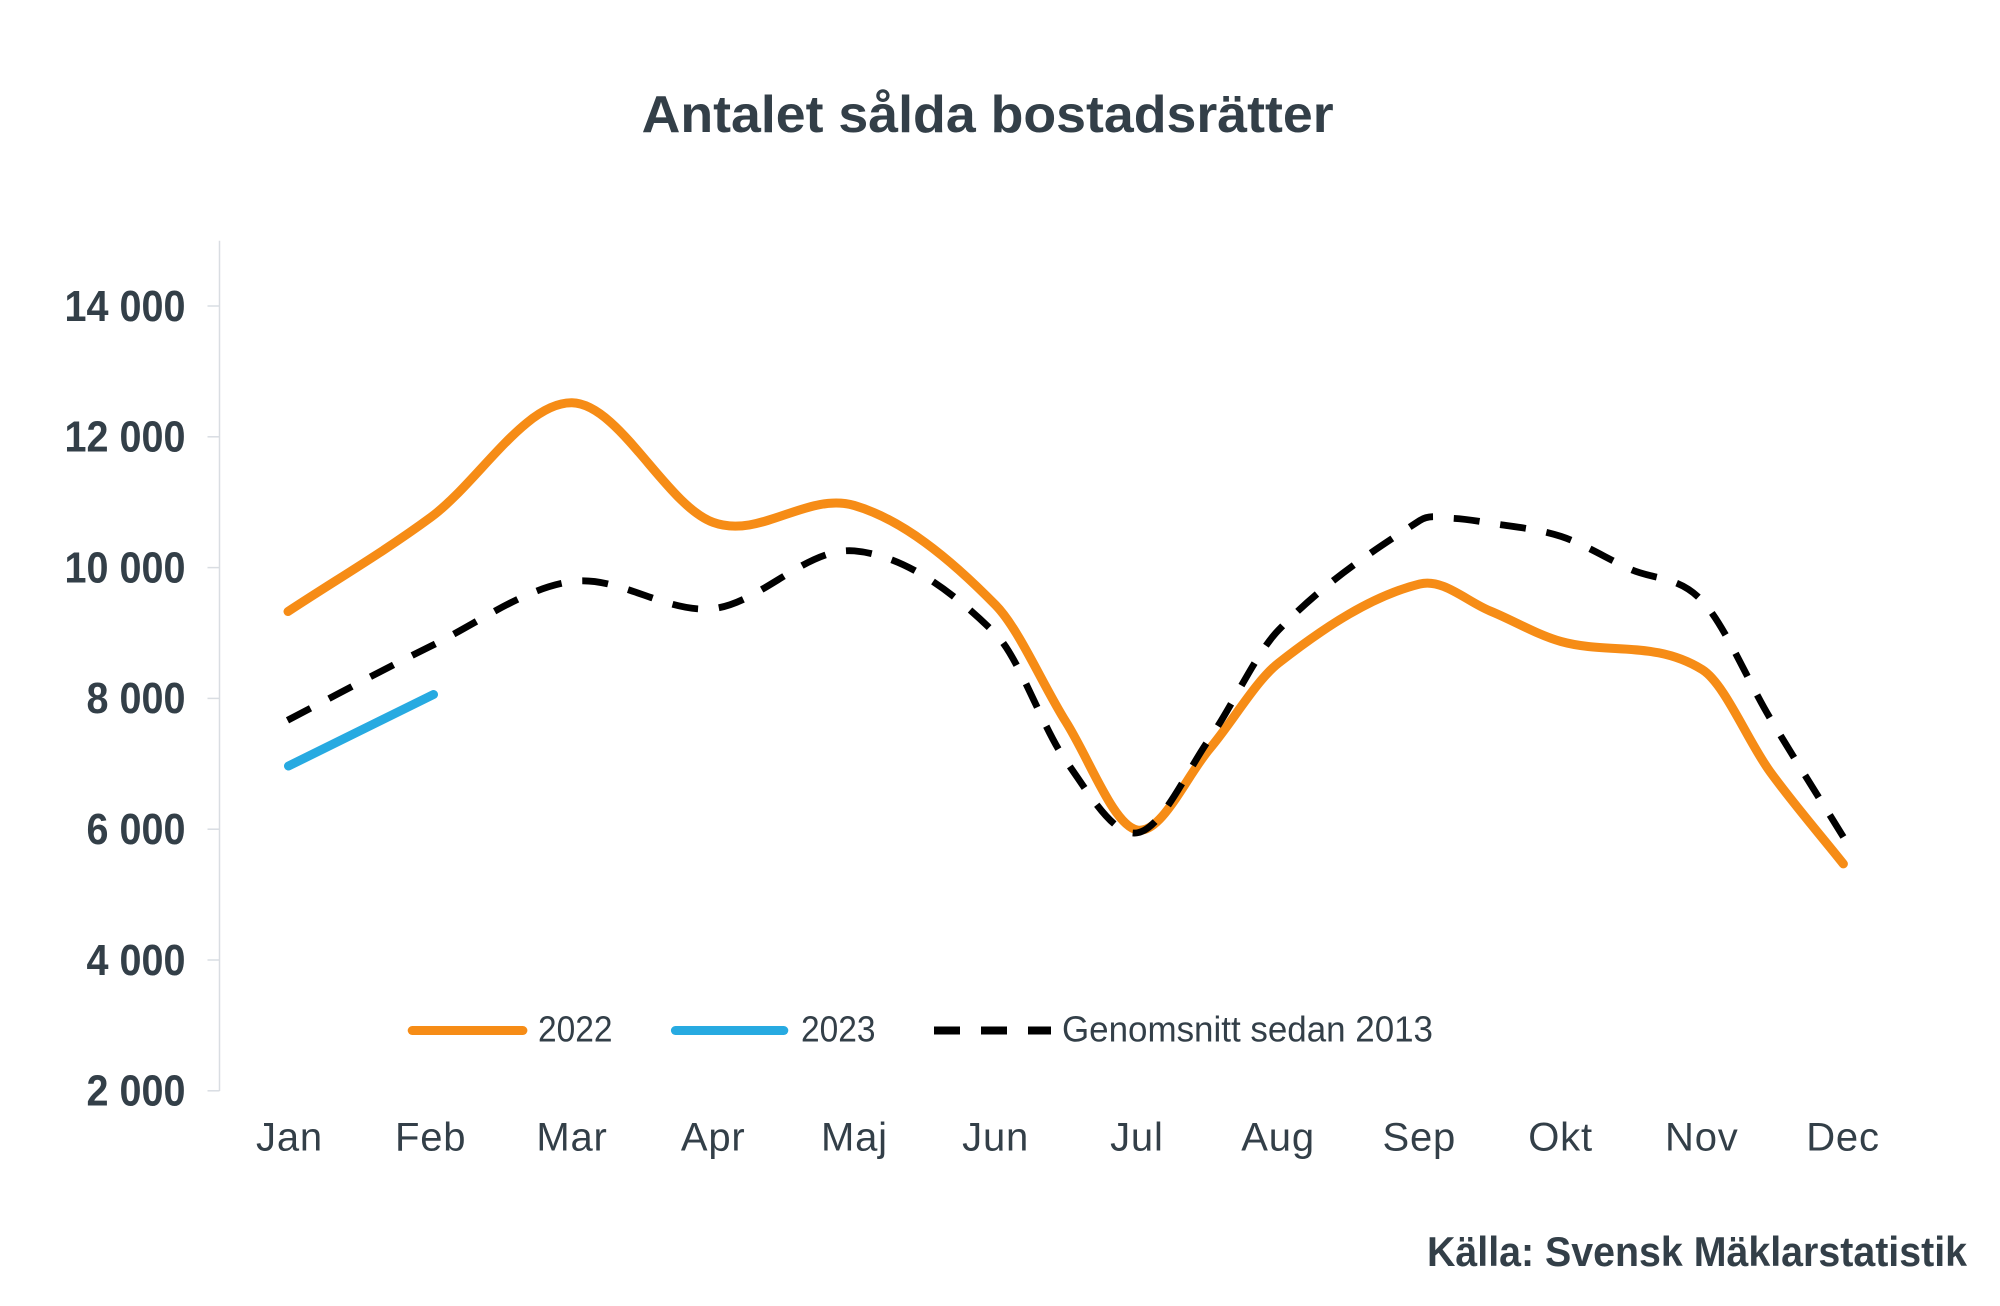 The height and width of the screenshot is (1306, 2000). Describe the element at coordinates (575, 1029) in the screenshot. I see `svg-text: 2022` at that location.